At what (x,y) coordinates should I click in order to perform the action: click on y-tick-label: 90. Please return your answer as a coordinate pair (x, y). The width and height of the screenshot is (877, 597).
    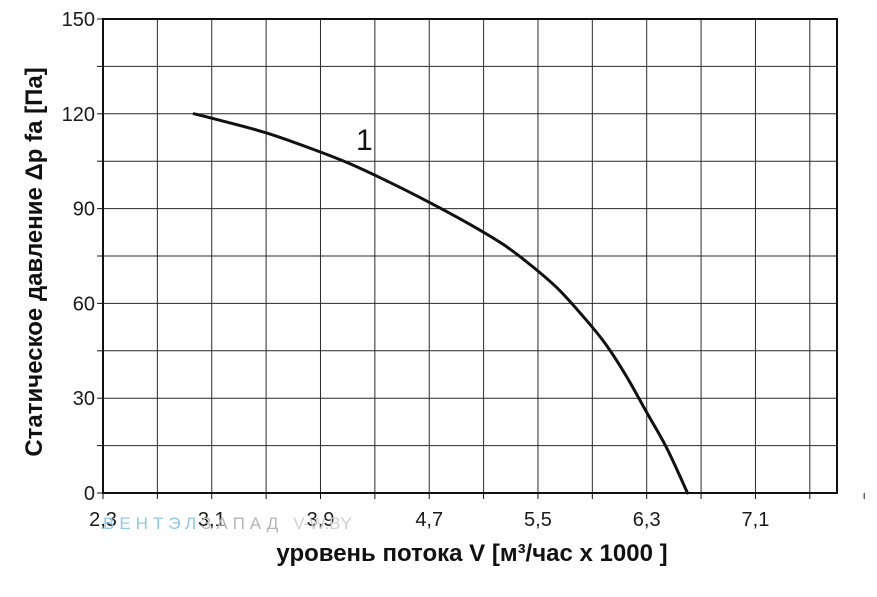
    Looking at the image, I should click on (84, 210).